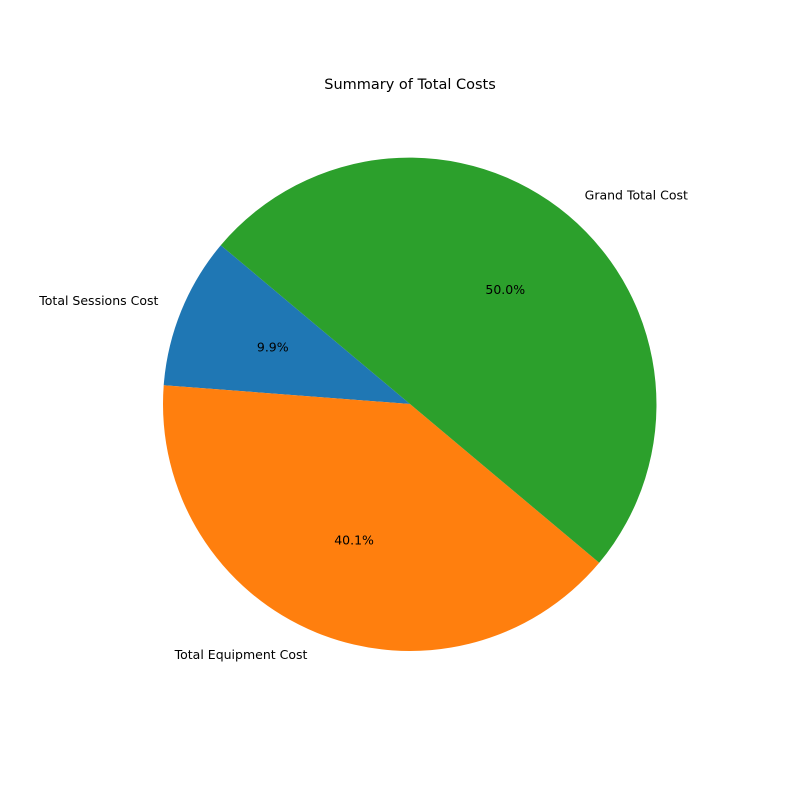 Image resolution: width=800 pixels, height=800 pixels. What do you see at coordinates (98, 300) in the screenshot?
I see `slice-label-1: Total Sessions Cost` at bounding box center [98, 300].